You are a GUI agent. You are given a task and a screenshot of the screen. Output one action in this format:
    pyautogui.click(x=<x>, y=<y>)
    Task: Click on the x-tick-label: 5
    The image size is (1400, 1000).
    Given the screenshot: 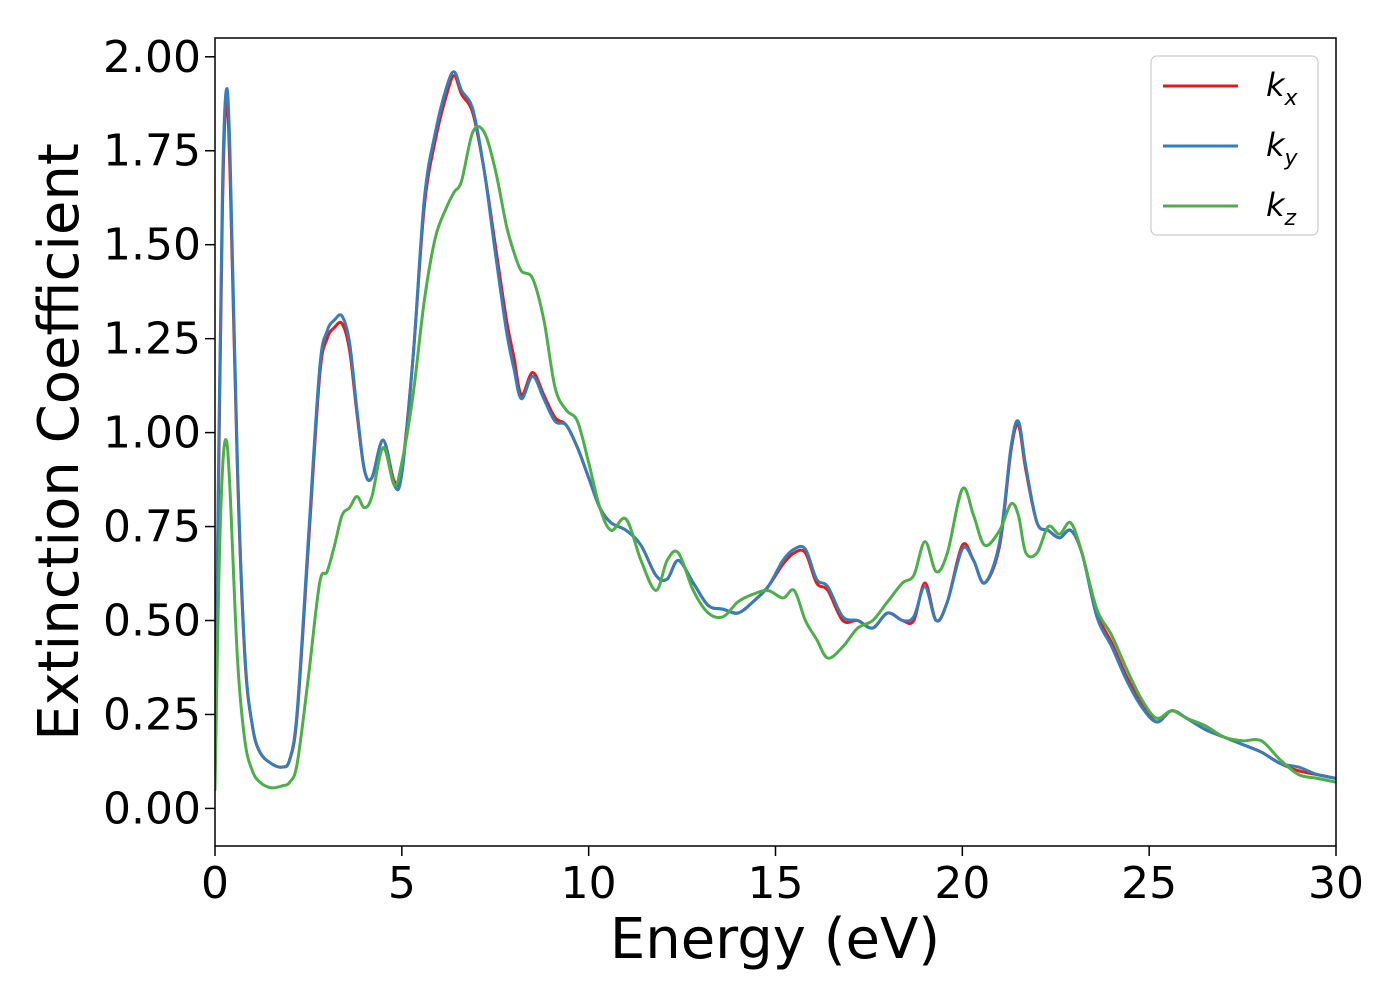 What is the action you would take?
    pyautogui.click(x=402, y=883)
    